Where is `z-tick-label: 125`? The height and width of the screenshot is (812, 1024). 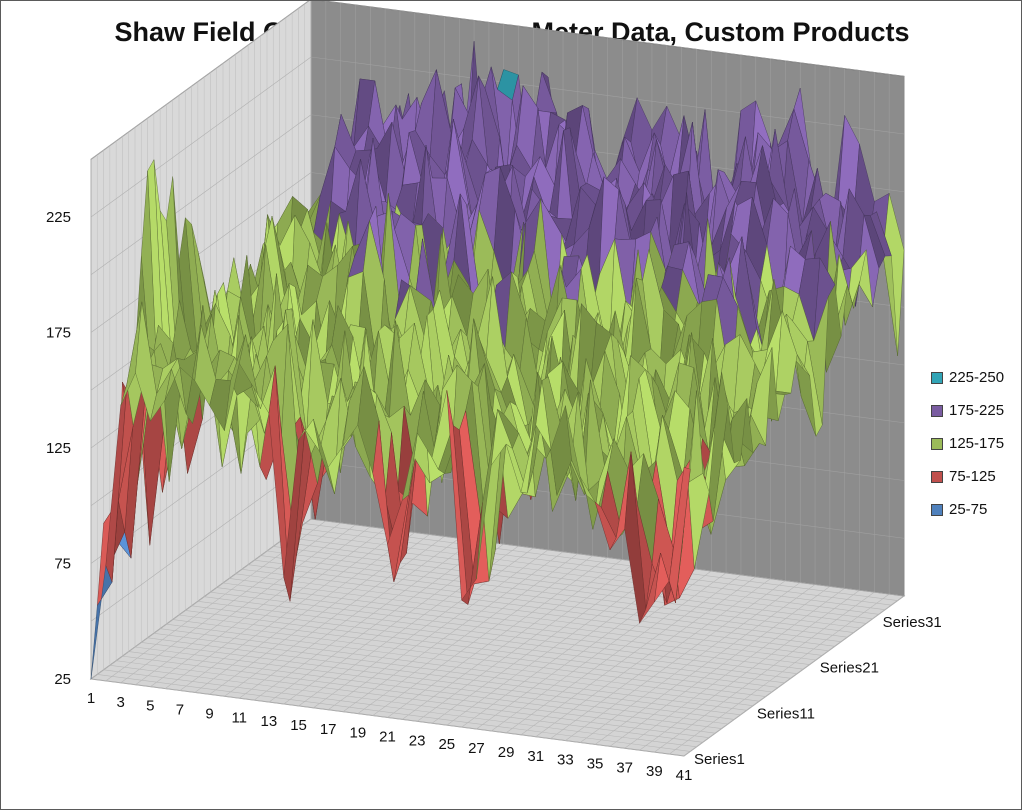 z-tick-label: 125 is located at coordinates (58, 448).